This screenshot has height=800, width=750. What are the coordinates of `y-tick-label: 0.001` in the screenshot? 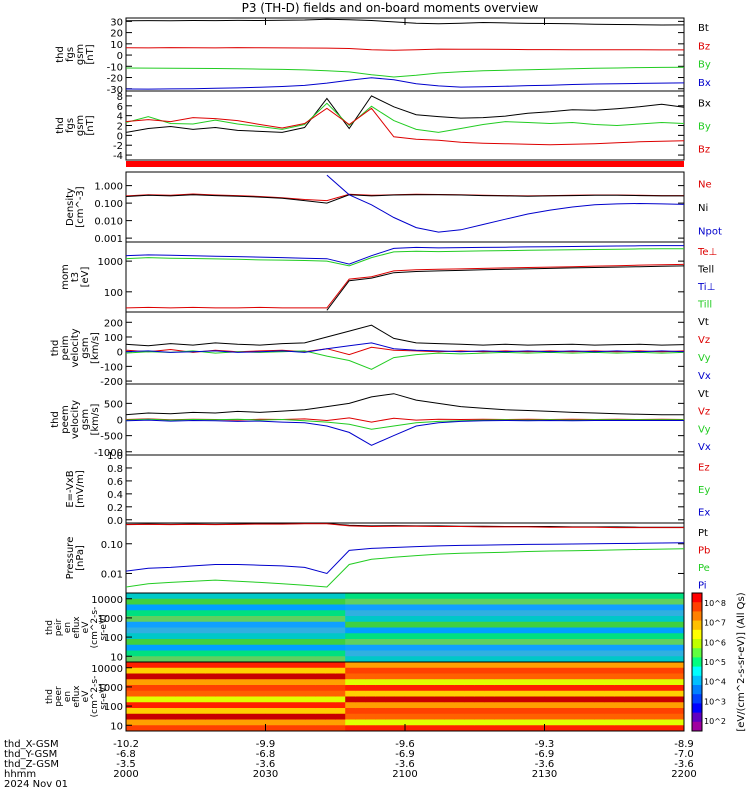 It's located at (108, 239).